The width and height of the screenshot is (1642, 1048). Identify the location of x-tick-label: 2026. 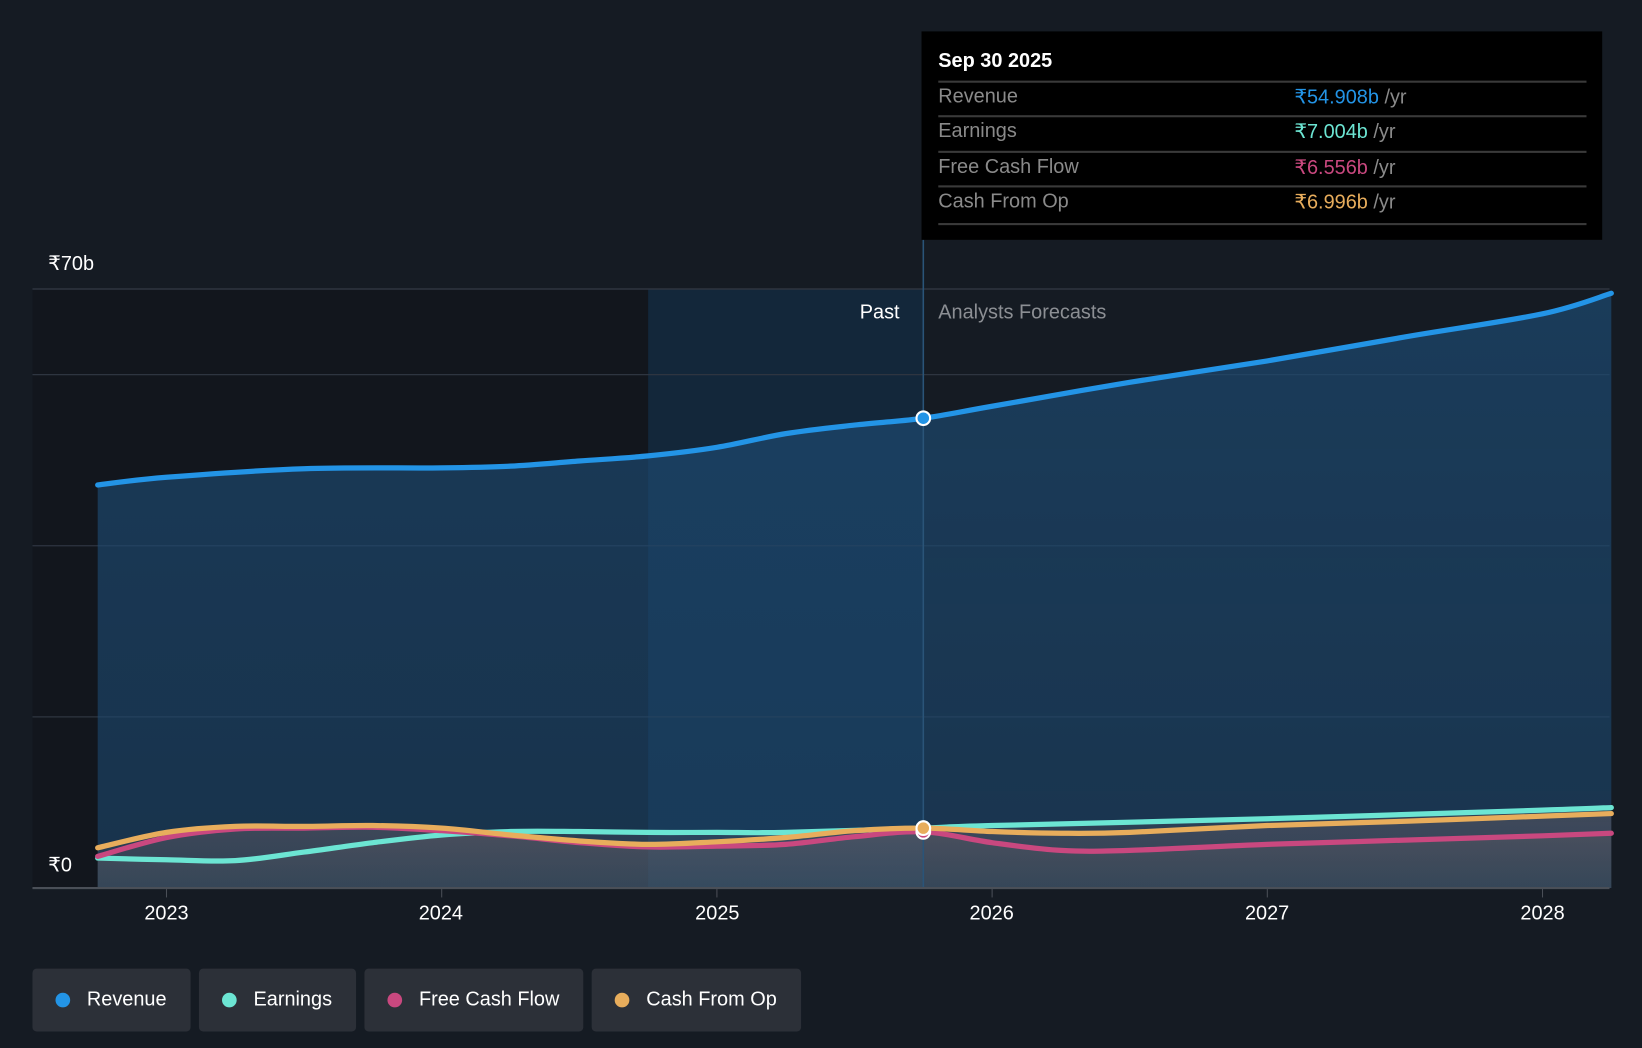
(991, 913).